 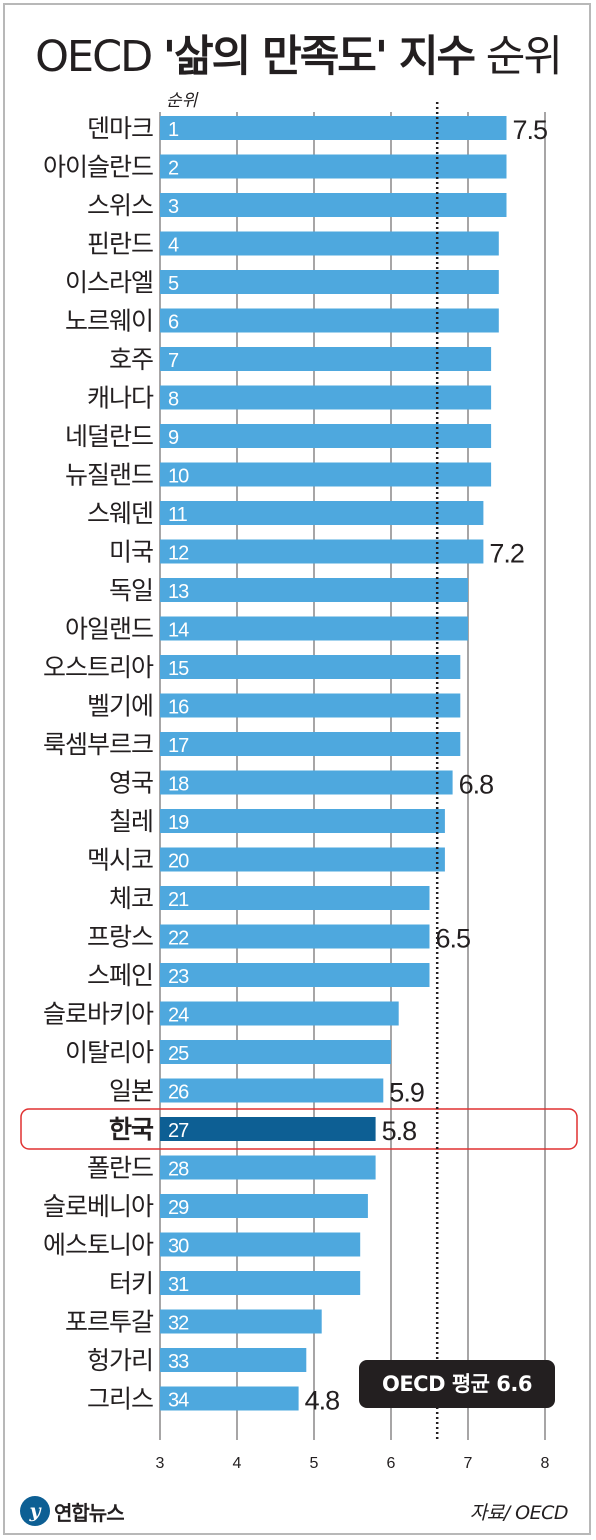 I want to click on category-label: 한국, so click(x=131, y=1129).